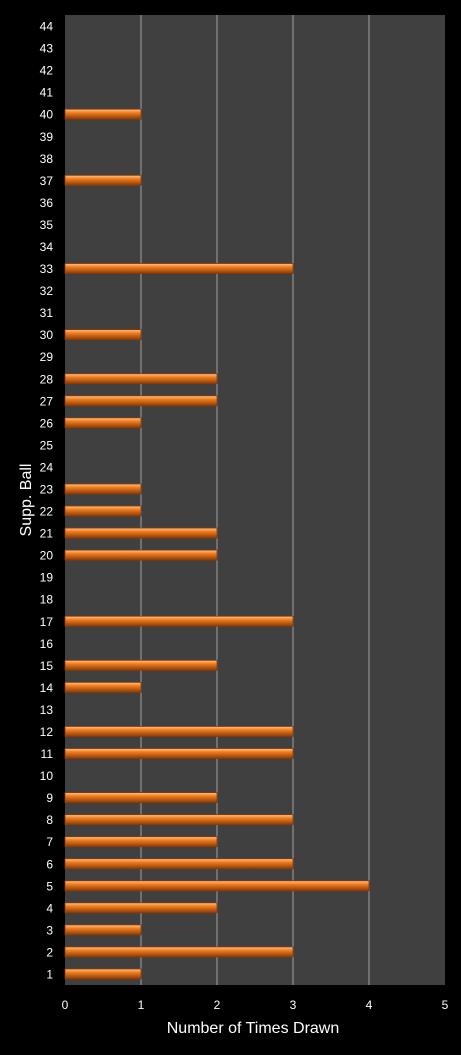 This screenshot has height=1055, width=461. Describe the element at coordinates (255, 1005) in the screenshot. I see `x-tick-labels: 0 1 2 3 4 5` at that location.